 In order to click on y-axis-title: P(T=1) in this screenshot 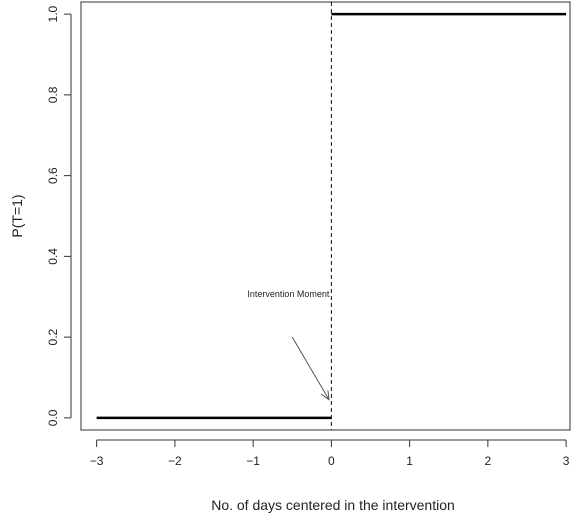, I will do `click(17, 215)`.